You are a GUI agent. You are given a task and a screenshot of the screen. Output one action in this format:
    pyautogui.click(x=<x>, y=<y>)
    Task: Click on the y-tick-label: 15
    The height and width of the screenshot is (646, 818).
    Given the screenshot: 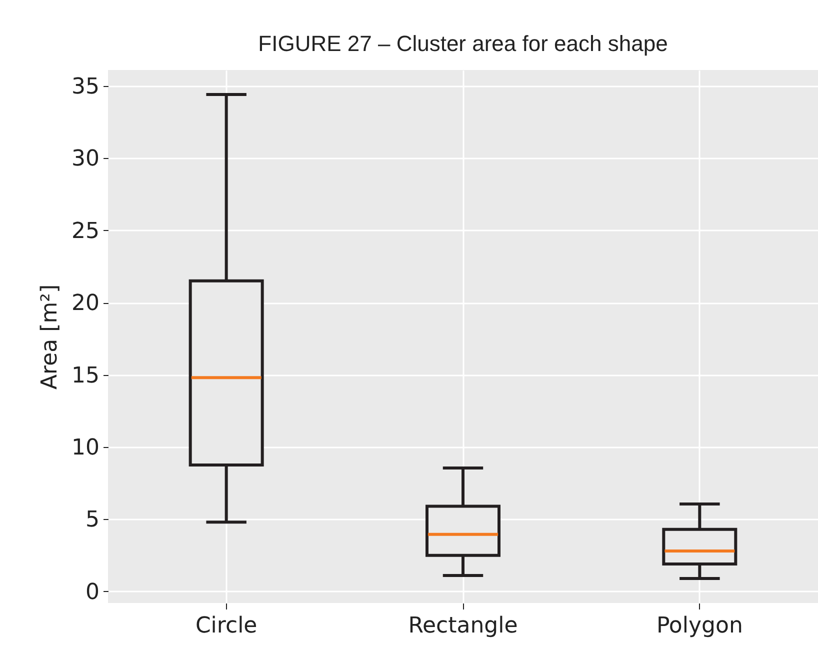 What is the action you would take?
    pyautogui.click(x=86, y=375)
    